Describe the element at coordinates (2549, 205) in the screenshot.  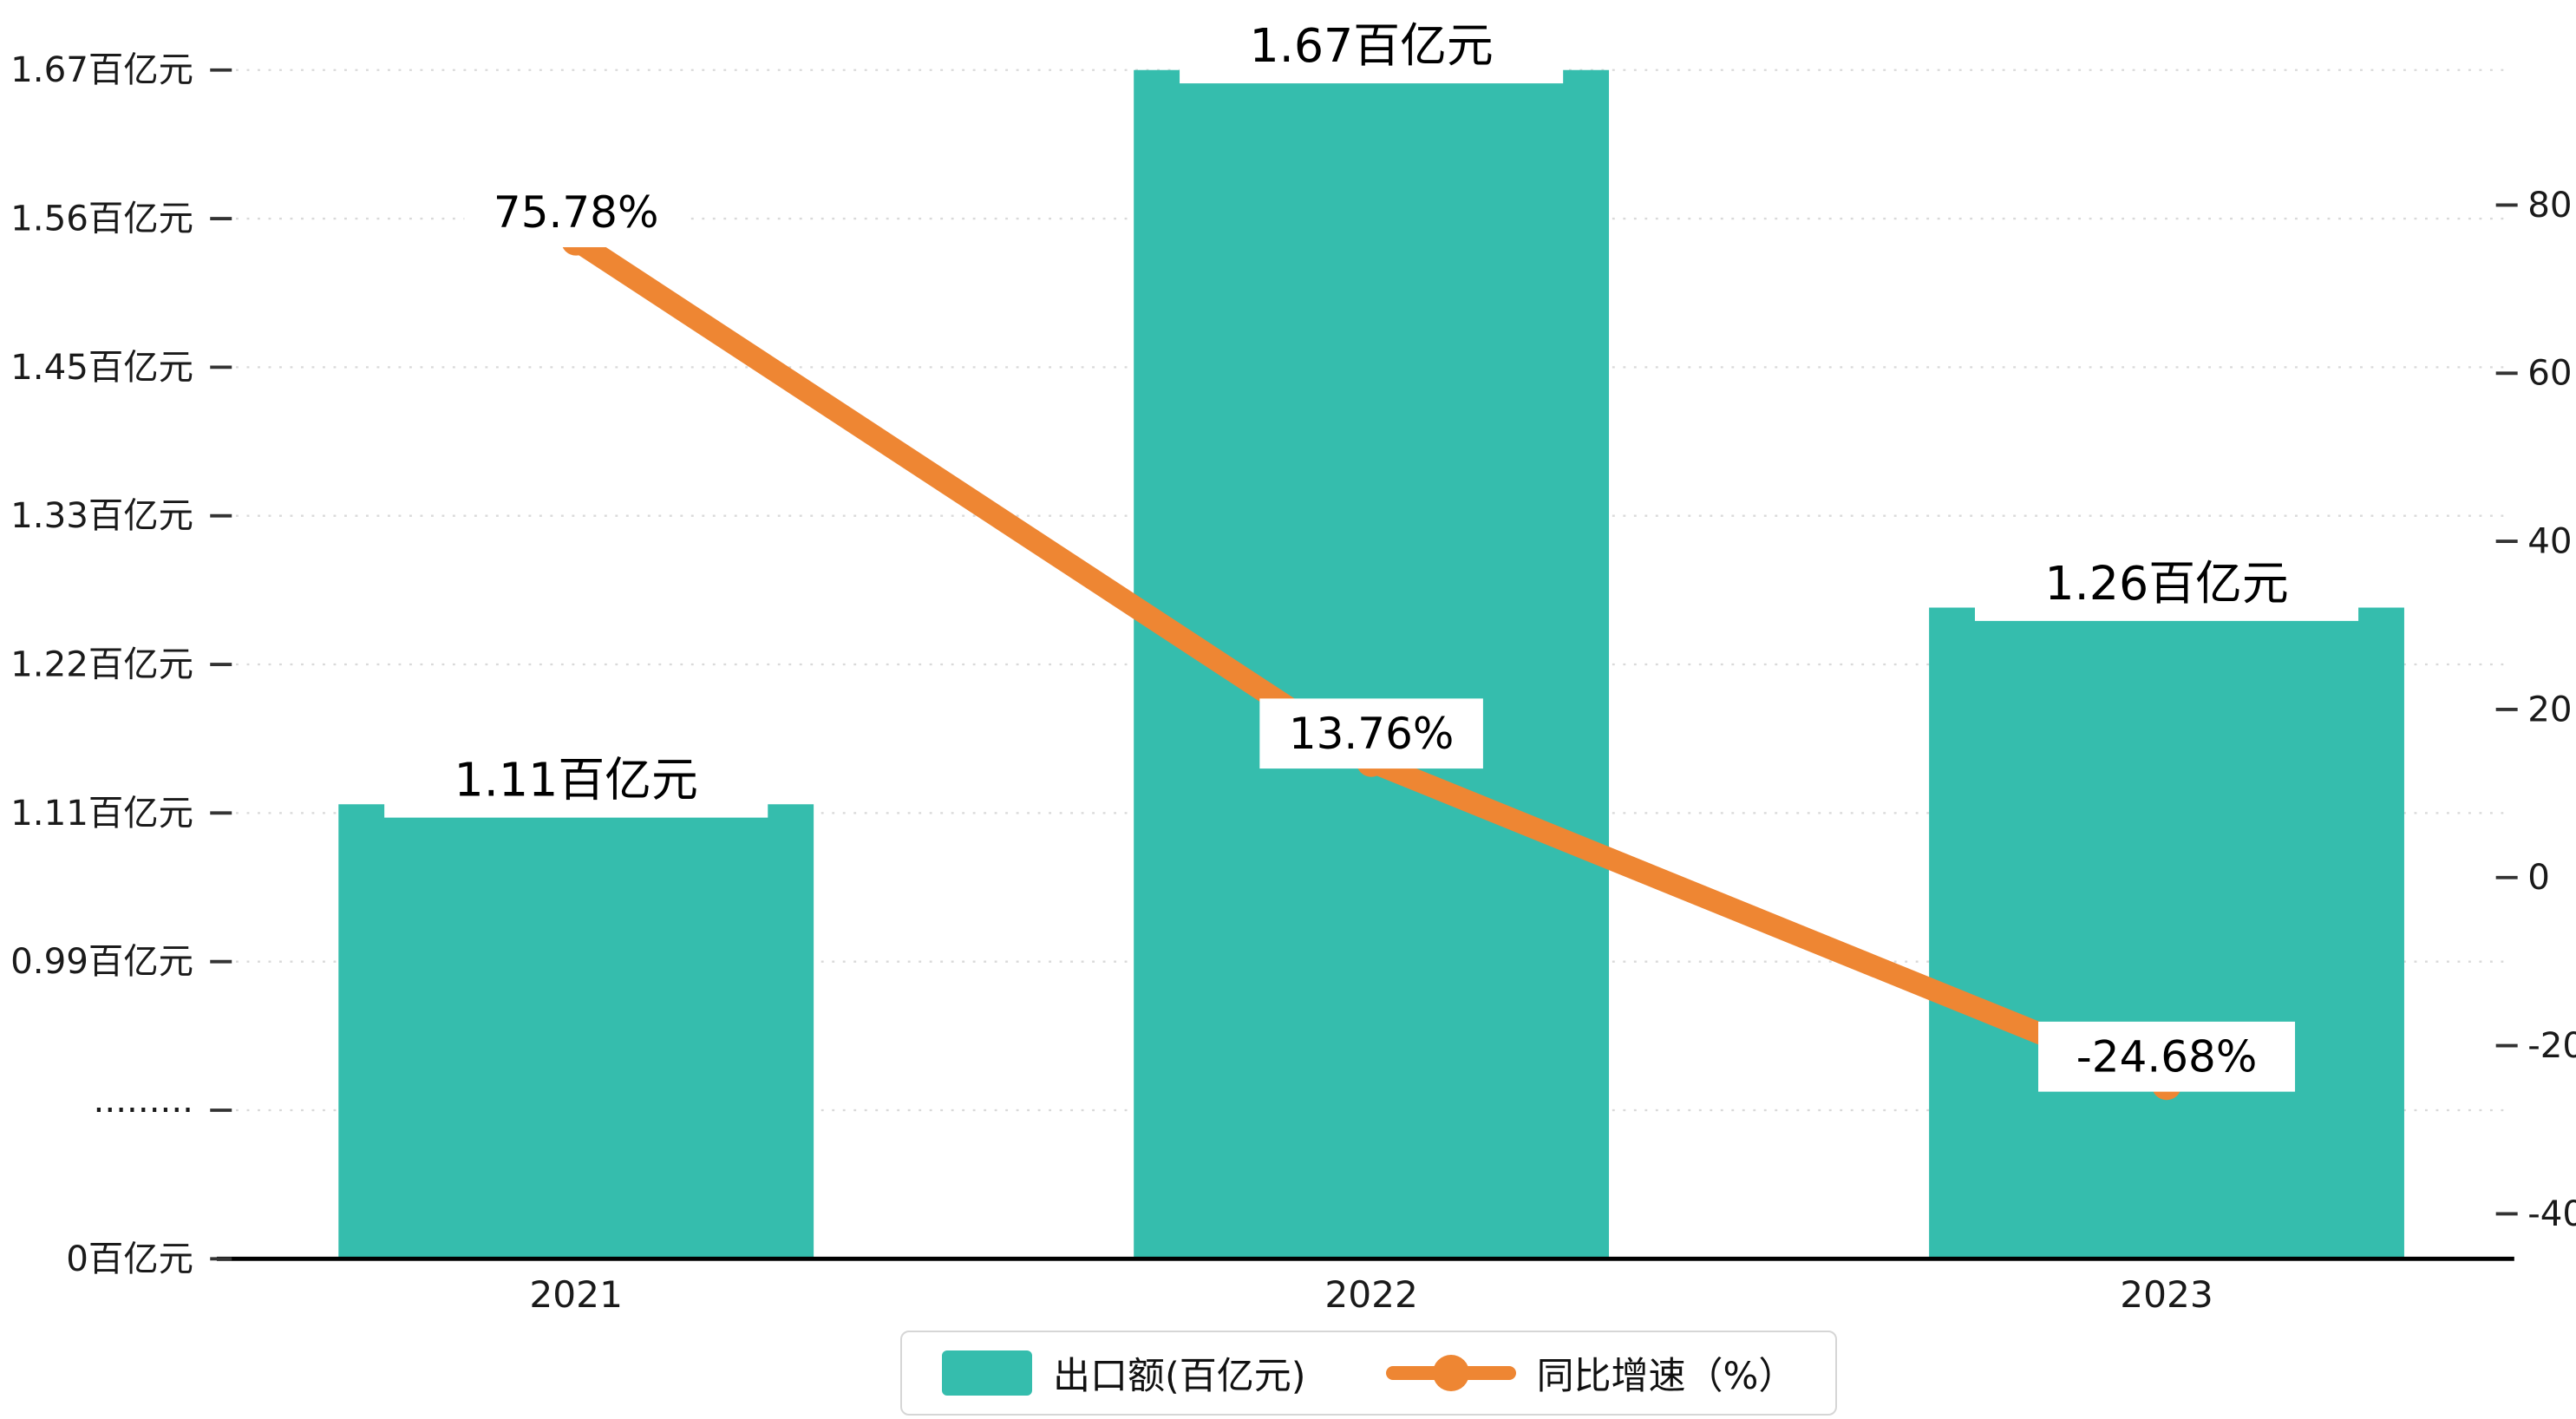
I see `right-tick-label: 80` at that location.